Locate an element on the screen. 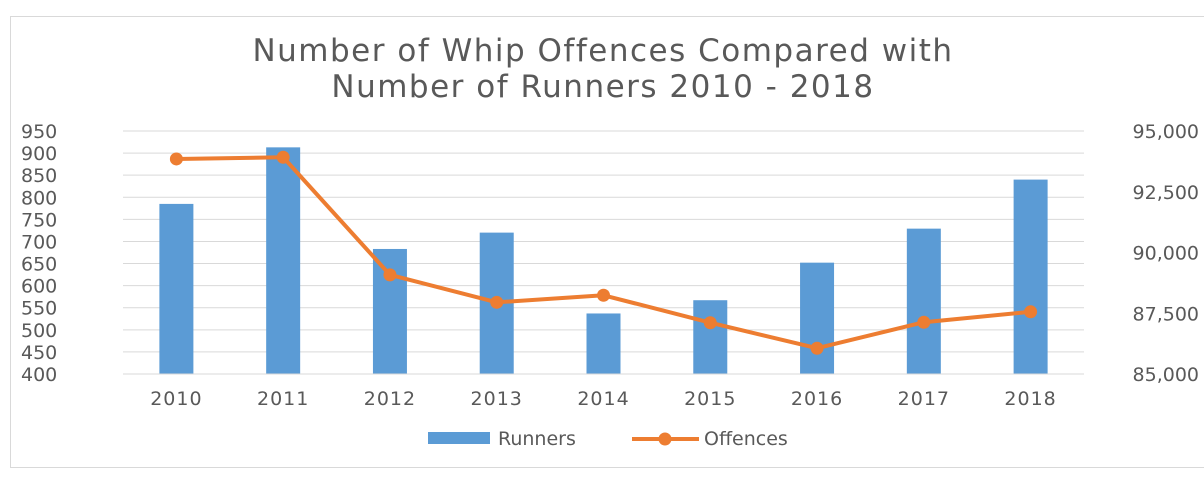 The height and width of the screenshot is (479, 1204). x-tick-label: 2010 is located at coordinates (176, 399).